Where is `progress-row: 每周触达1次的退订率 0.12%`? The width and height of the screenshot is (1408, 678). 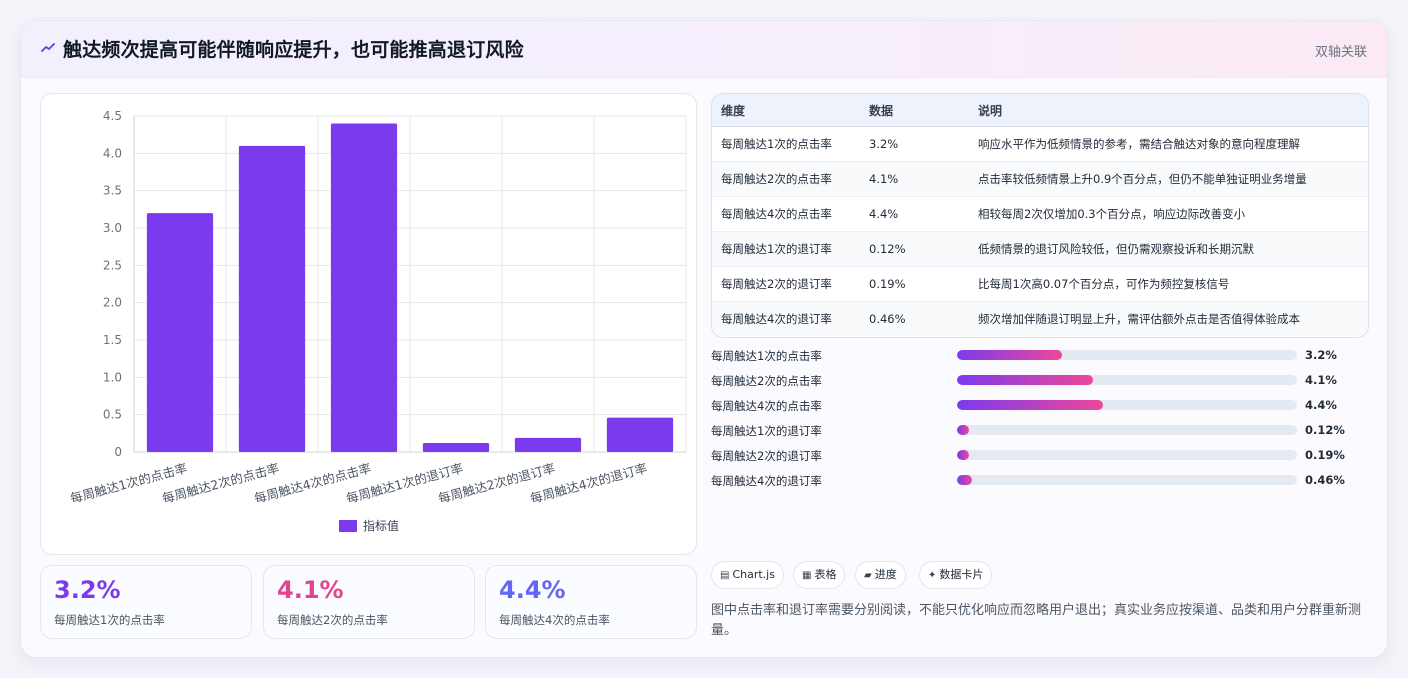
progress-row: 每周触达1次的退订率 0.12% is located at coordinates (1039, 431).